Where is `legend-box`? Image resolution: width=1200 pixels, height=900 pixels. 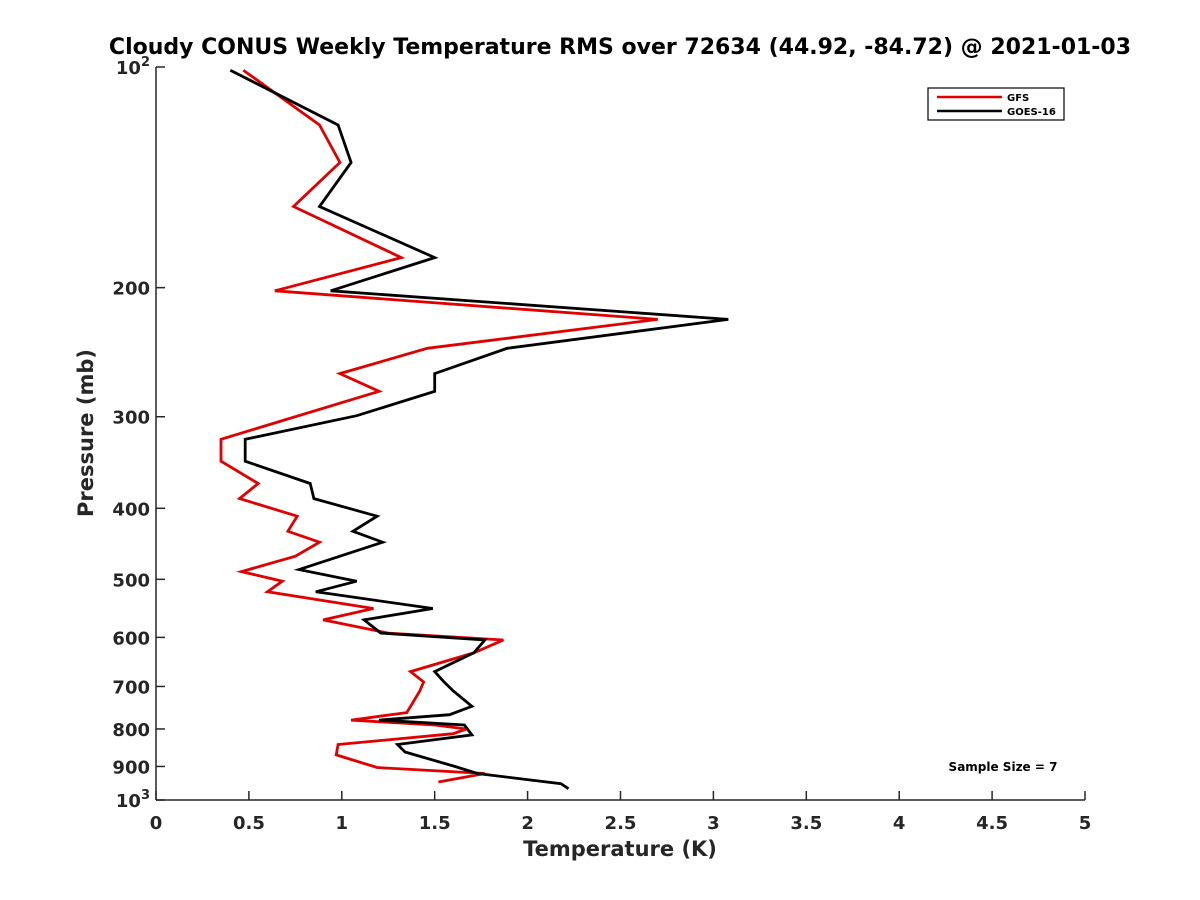
legend-box is located at coordinates (996, 104).